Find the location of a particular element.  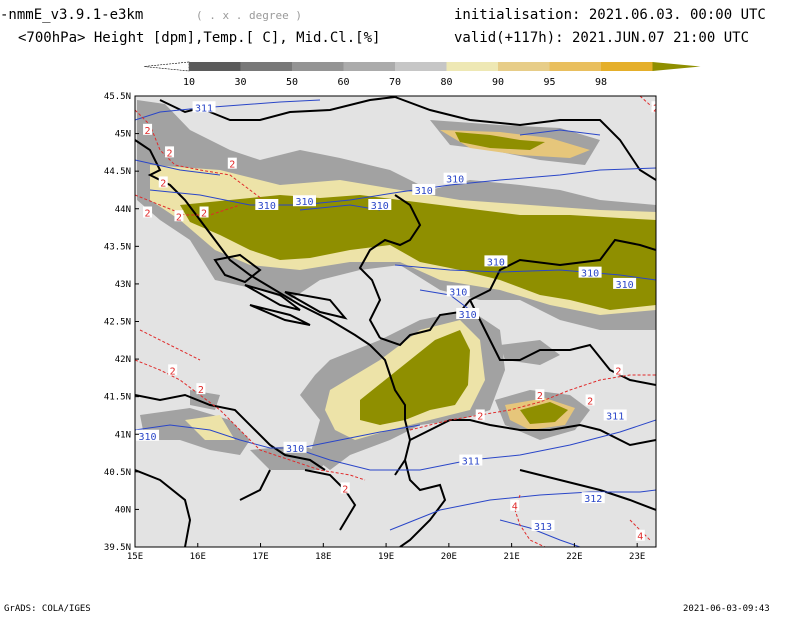

height-contour-label: 313 is located at coordinates (543, 527).